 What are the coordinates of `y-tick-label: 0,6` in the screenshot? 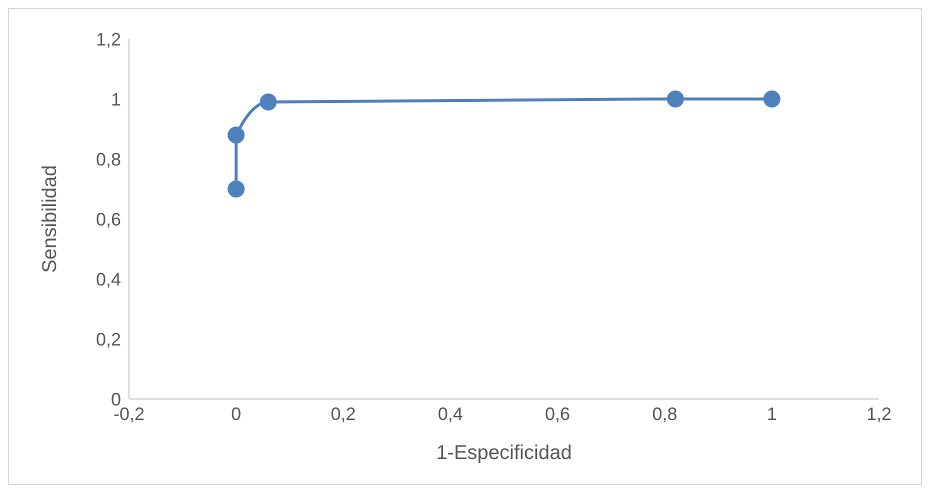 It's located at (108, 219).